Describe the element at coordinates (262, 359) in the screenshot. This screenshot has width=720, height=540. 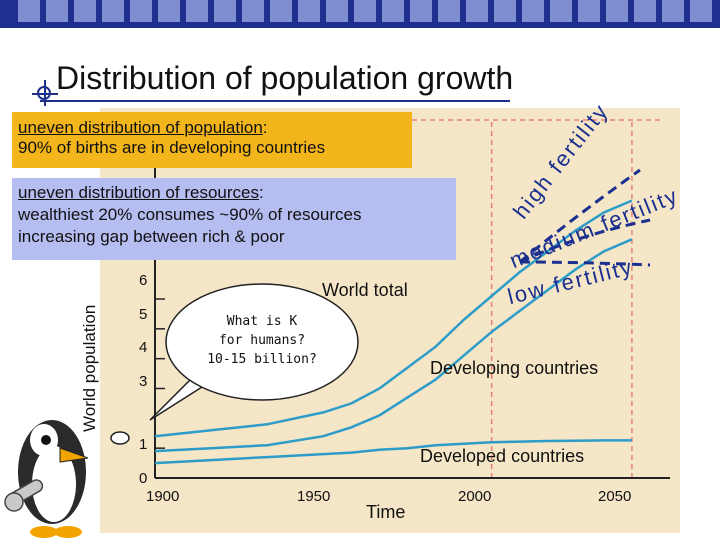
I see `bubble-line: 10-15 billion?` at that location.